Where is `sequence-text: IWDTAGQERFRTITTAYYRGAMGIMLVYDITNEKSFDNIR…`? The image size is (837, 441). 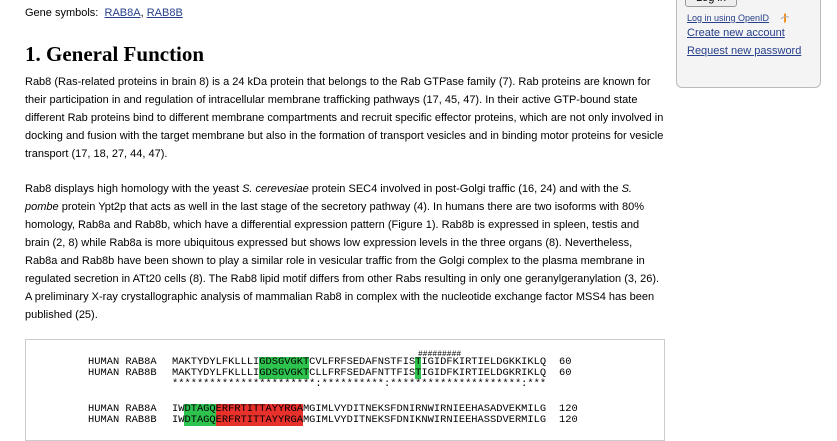
sequence-text: IWDTAGQERFRTITTAYYRGAMGIMLVYDITNEKSFDNIR… is located at coordinates (359, 409).